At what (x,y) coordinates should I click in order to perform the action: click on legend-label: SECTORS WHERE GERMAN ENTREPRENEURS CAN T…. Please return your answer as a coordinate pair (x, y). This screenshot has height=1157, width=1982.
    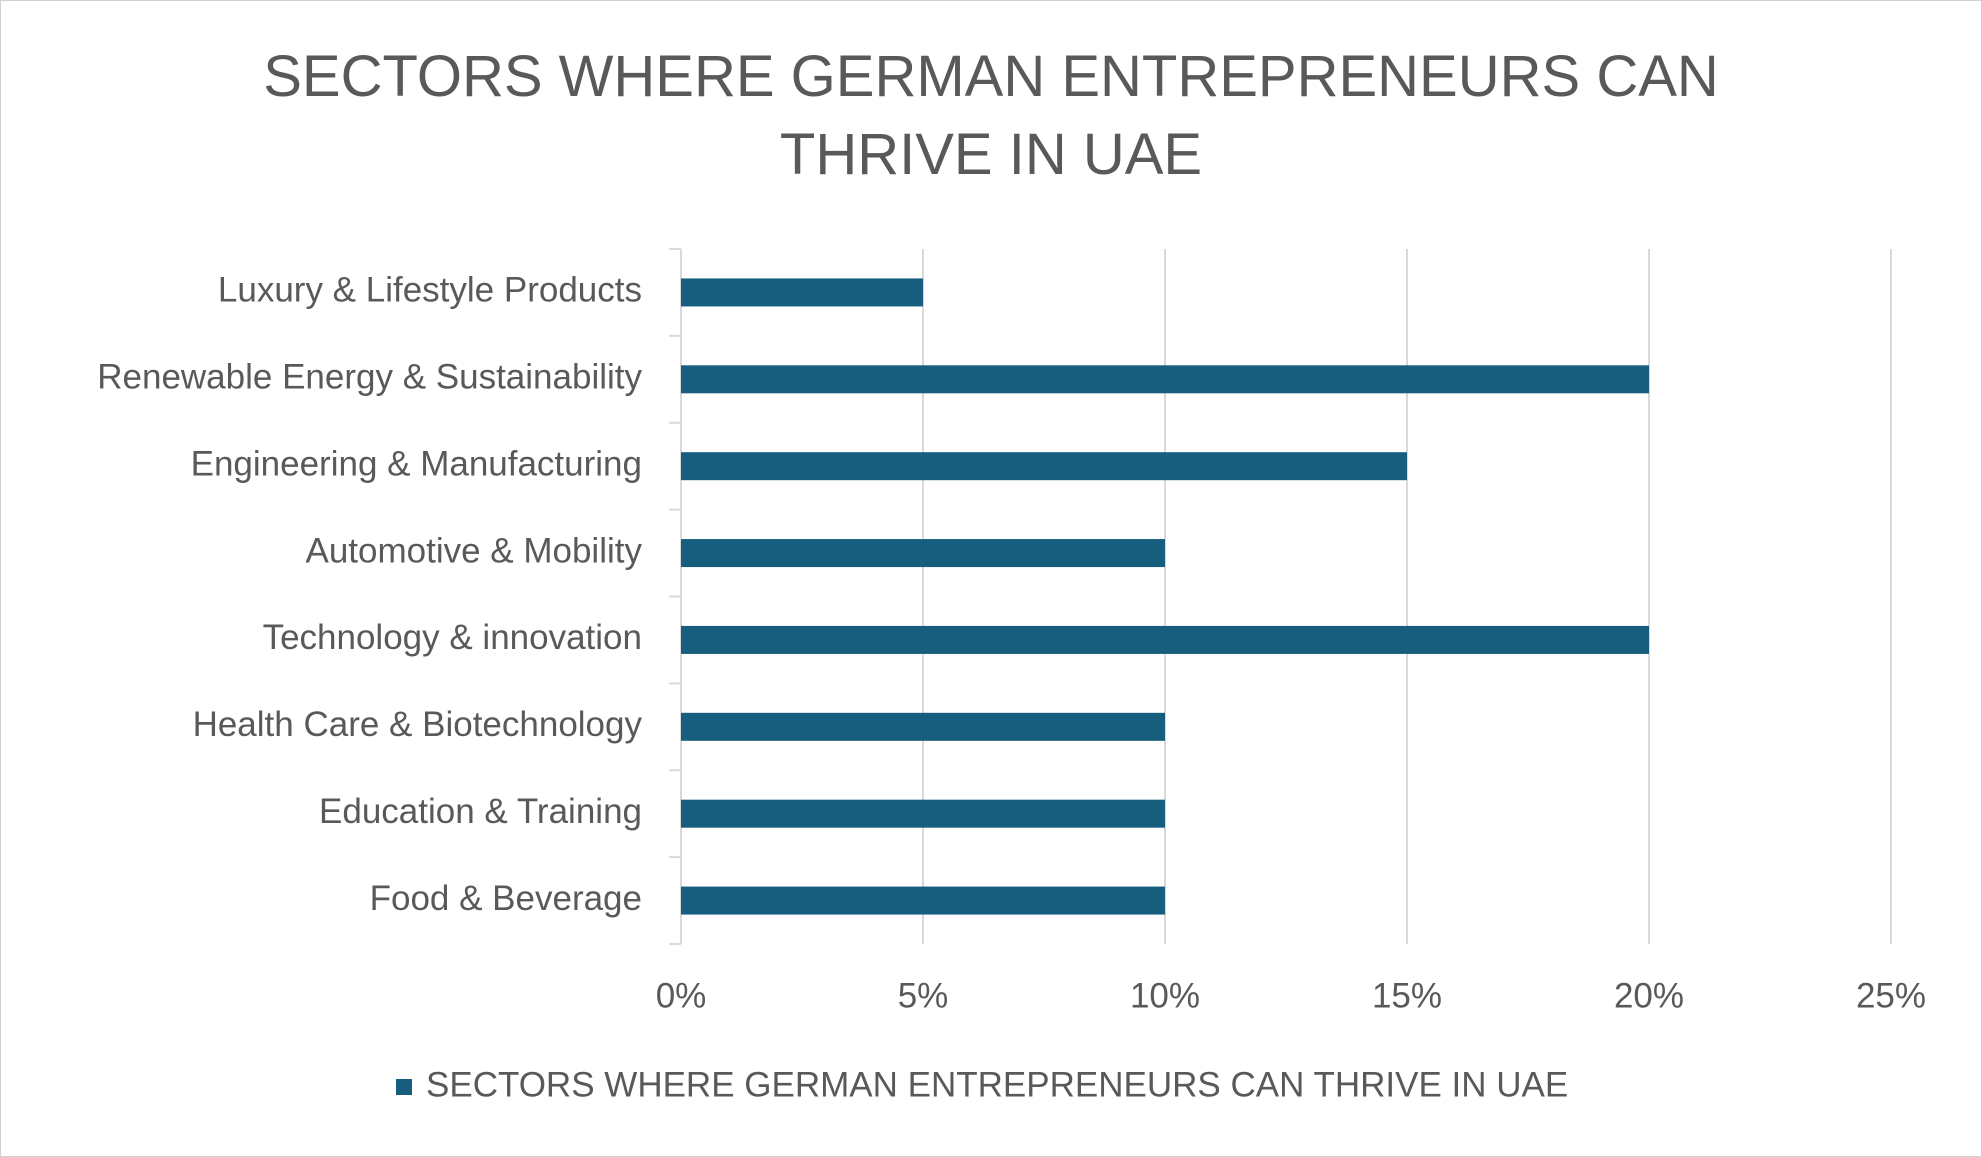
    Looking at the image, I should click on (997, 1084).